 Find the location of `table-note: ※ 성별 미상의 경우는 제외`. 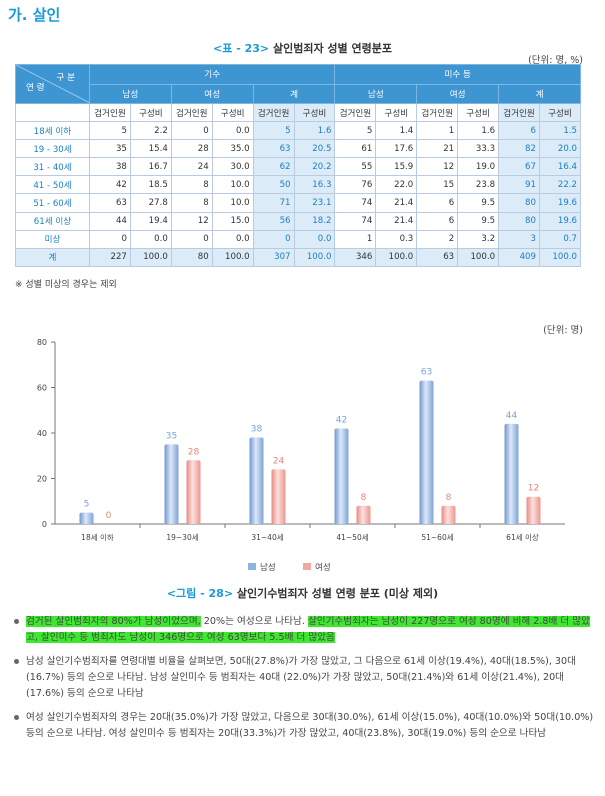

table-note: ※ 성별 미상의 경우는 제외 is located at coordinates (66, 285).